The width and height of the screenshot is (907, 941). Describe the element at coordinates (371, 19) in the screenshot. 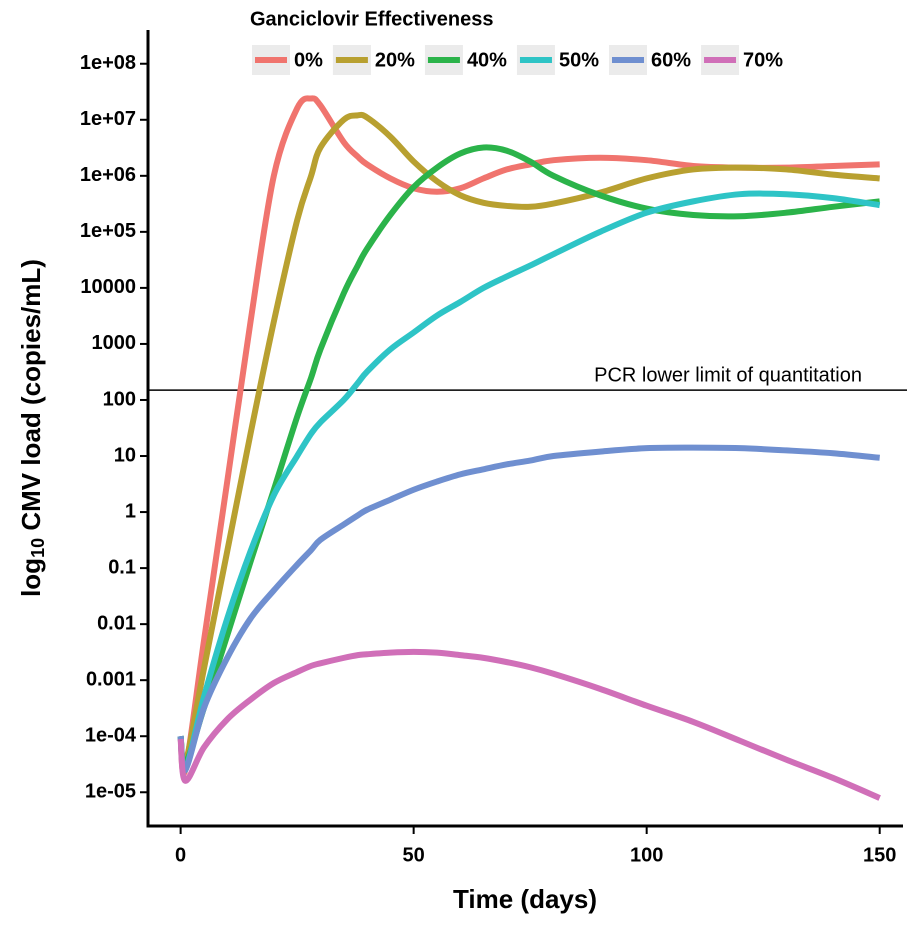

I see `legend-title: Ganciclovir Effectiveness` at that location.